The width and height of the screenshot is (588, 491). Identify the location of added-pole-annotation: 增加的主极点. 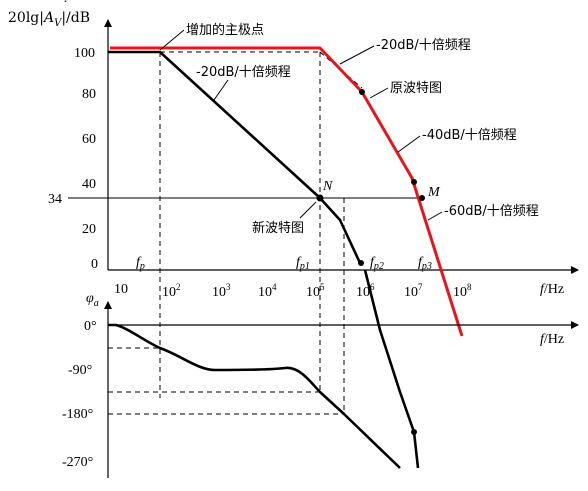
(225, 30).